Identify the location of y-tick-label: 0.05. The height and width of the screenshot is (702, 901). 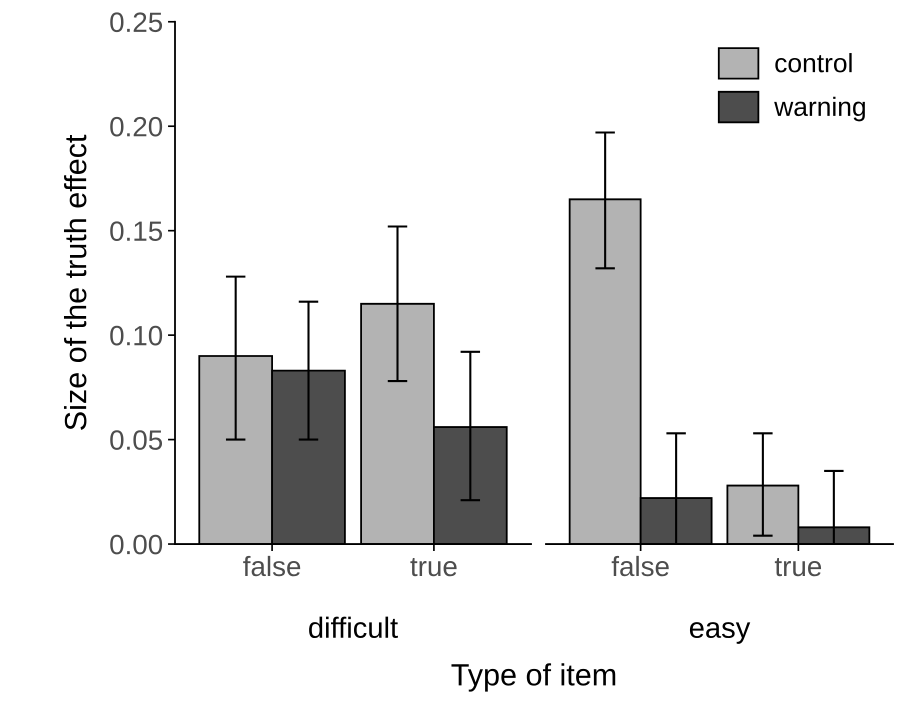
(136, 440).